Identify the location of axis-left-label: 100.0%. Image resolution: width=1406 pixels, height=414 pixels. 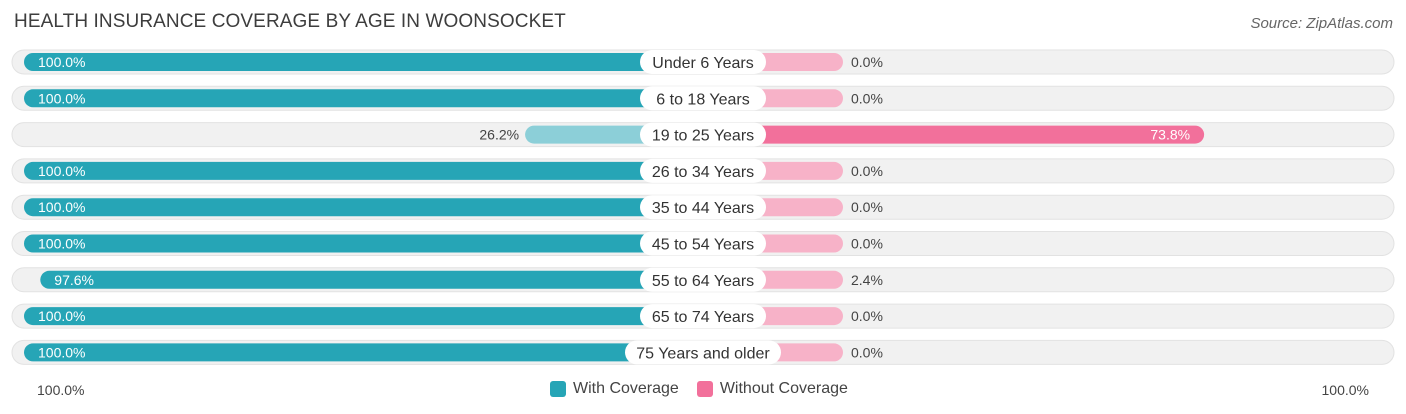
(61, 390).